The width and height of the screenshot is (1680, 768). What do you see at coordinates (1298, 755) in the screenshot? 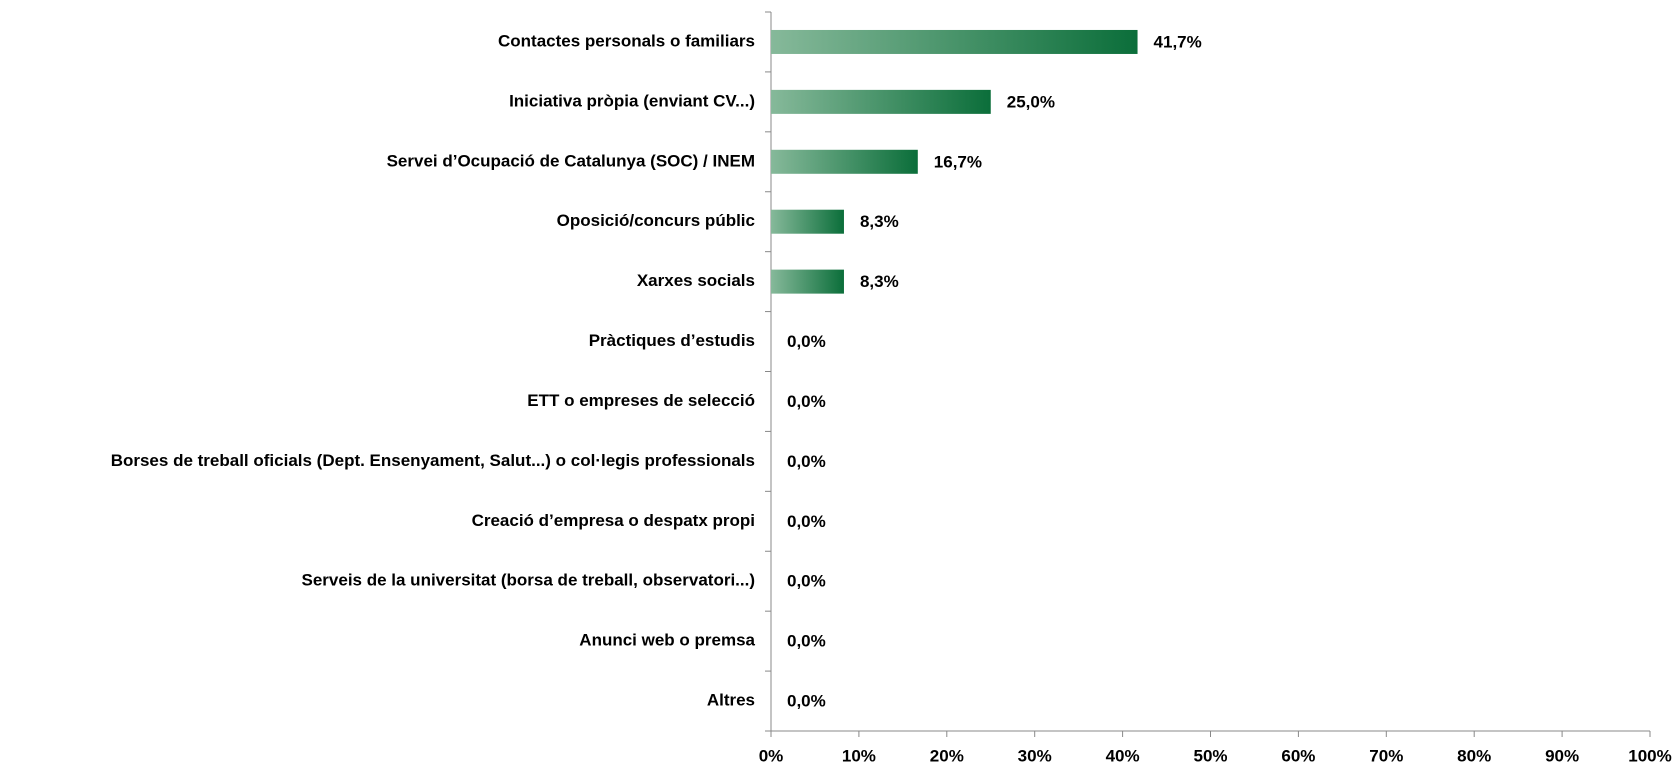
I see `x-tick-label: 60%` at bounding box center [1298, 755].